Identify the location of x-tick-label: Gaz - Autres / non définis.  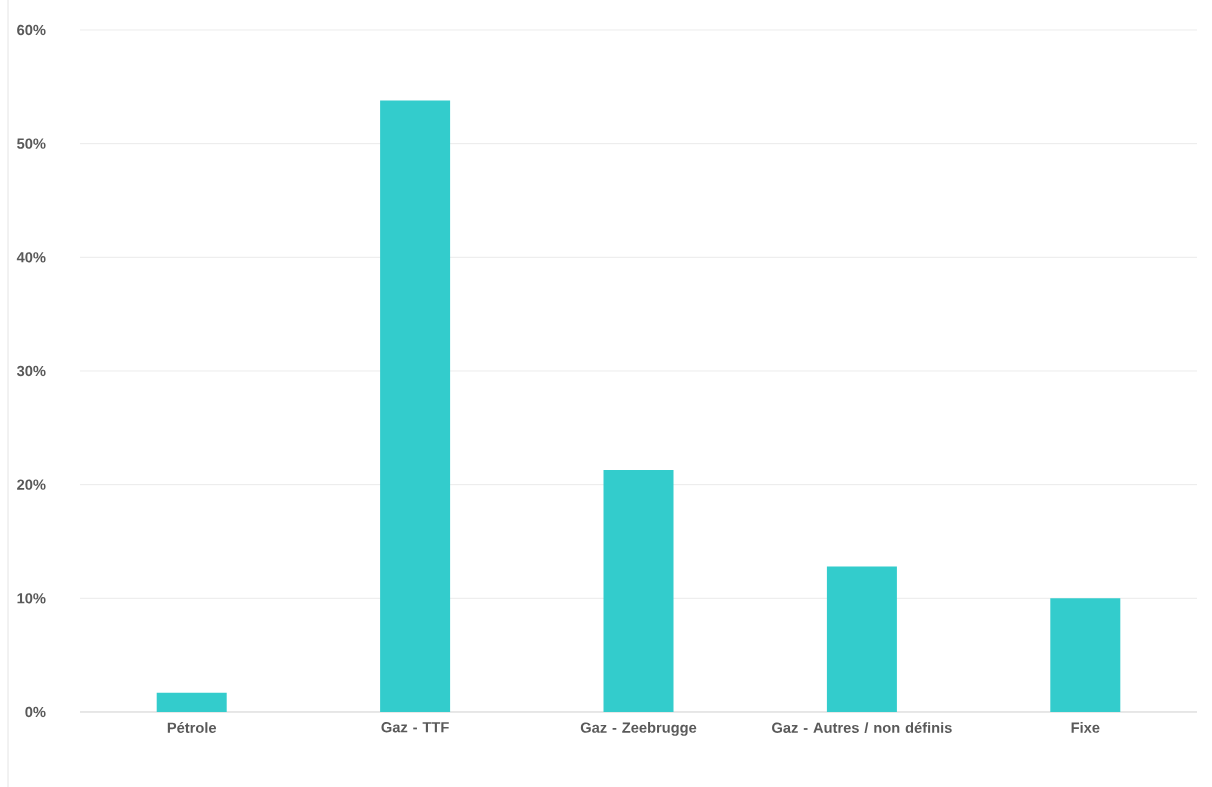
(862, 728).